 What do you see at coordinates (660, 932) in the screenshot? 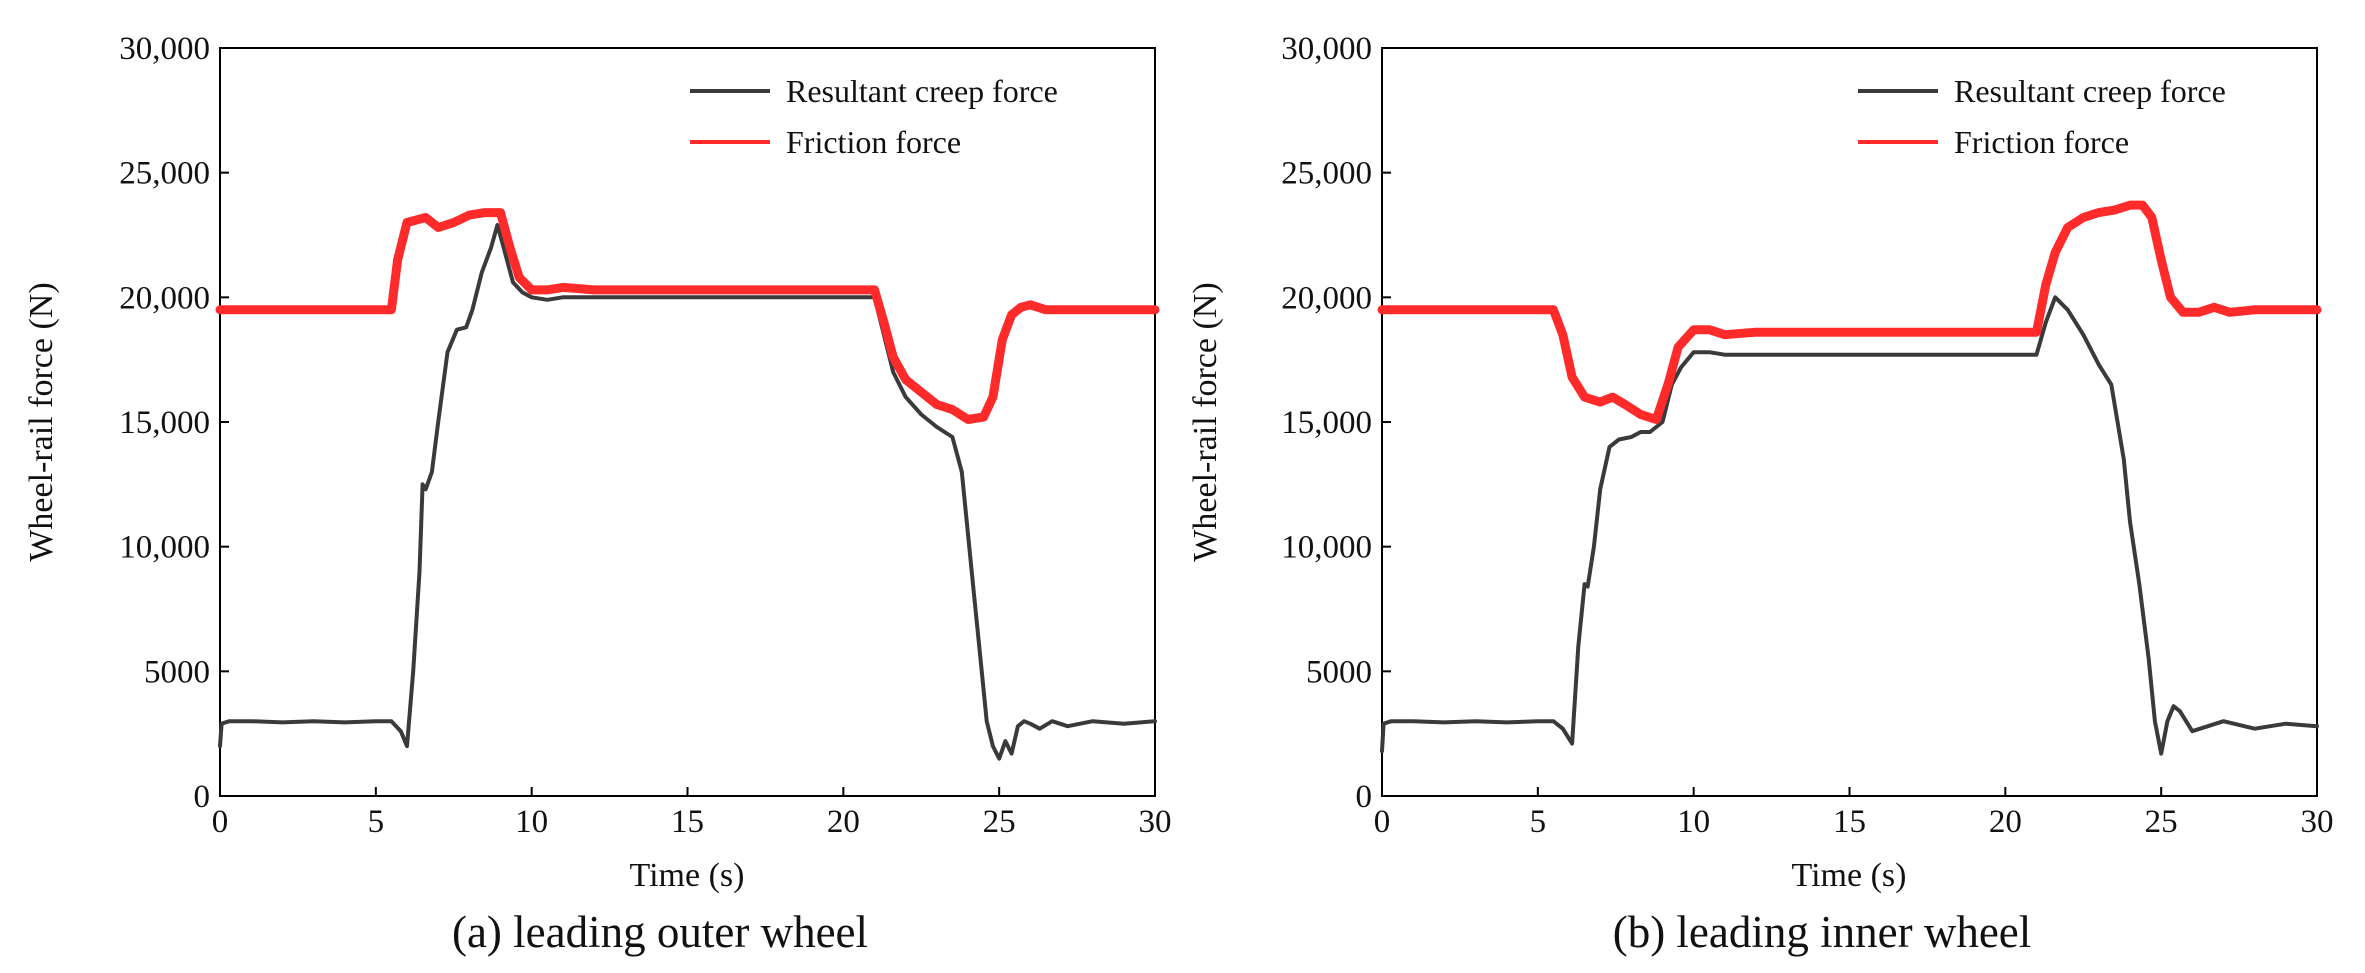
I see `panel-caption: (a) leading outer wheel` at bounding box center [660, 932].